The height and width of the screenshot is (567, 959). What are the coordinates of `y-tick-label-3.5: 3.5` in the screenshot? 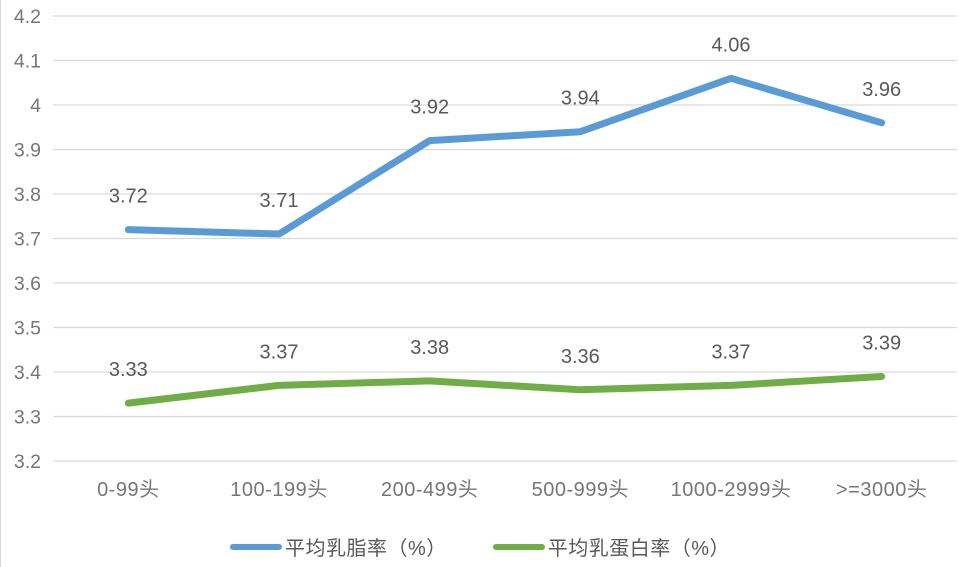 It's located at (27, 329).